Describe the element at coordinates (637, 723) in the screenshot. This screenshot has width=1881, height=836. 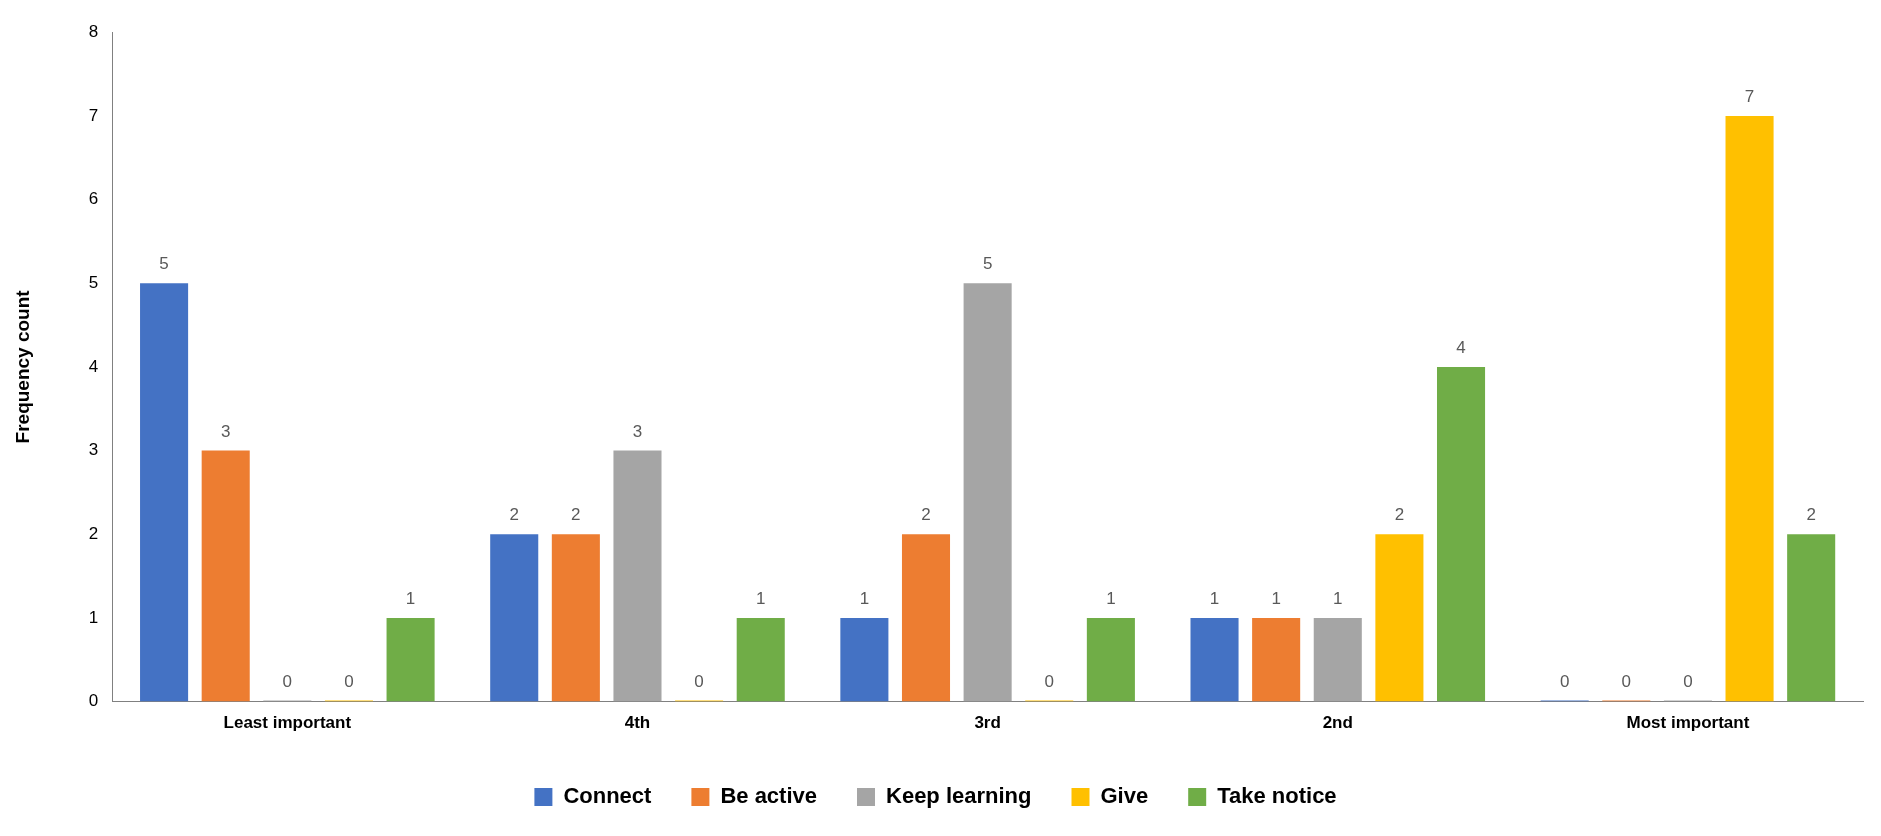
I see `x-tick-label: 4th` at that location.